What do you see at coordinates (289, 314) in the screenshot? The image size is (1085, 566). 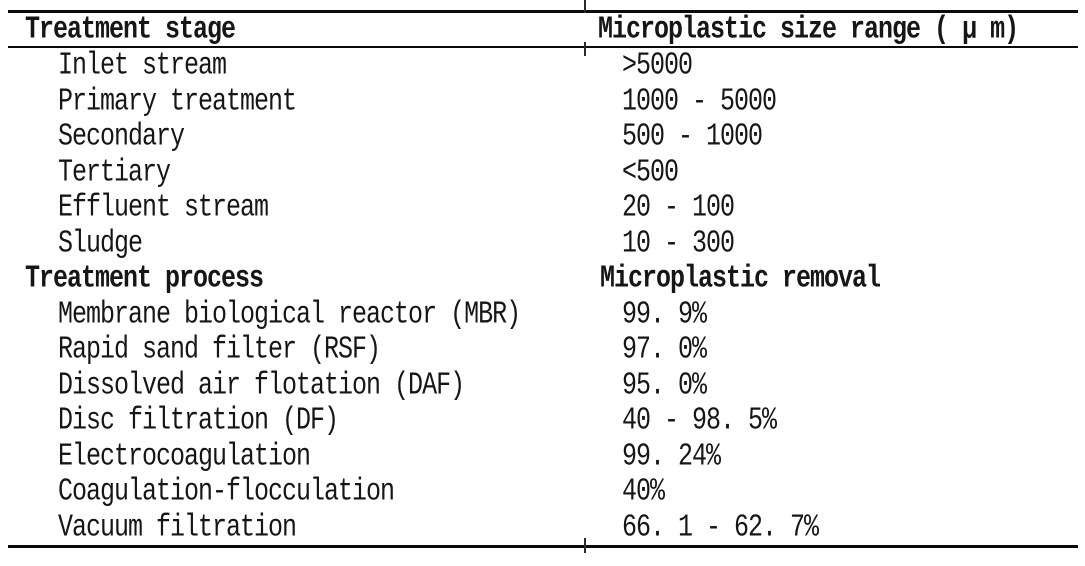 I see `cell-text: Membrane biological reactor (MBR)` at bounding box center [289, 314].